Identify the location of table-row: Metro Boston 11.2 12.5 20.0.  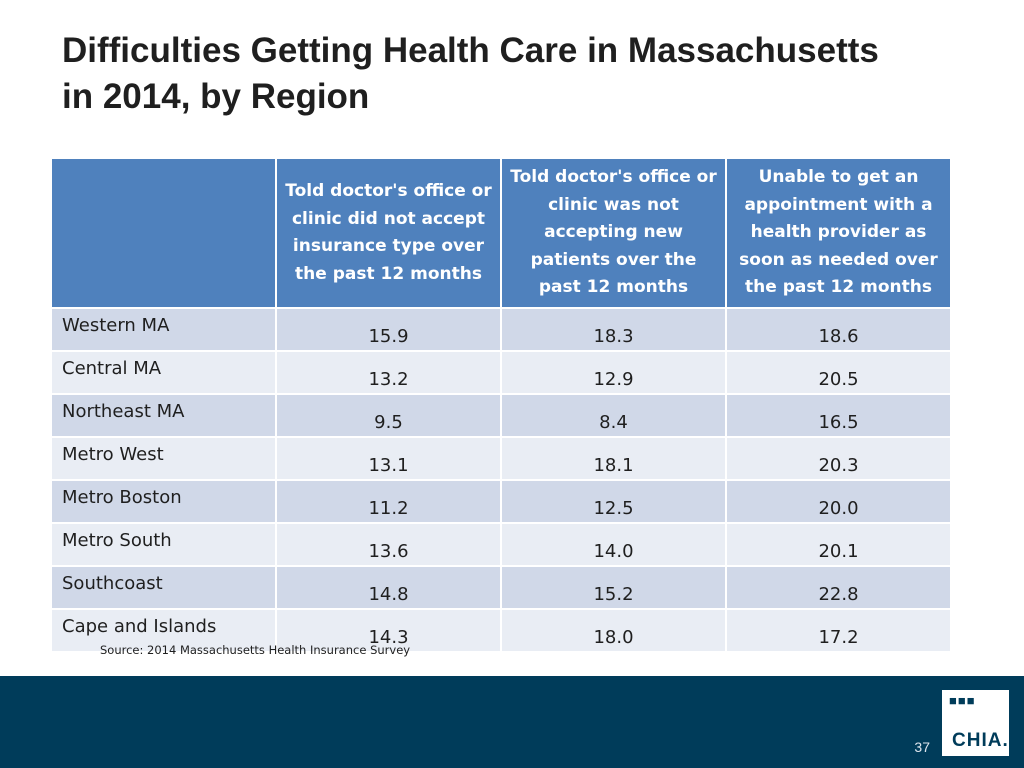
(501, 501).